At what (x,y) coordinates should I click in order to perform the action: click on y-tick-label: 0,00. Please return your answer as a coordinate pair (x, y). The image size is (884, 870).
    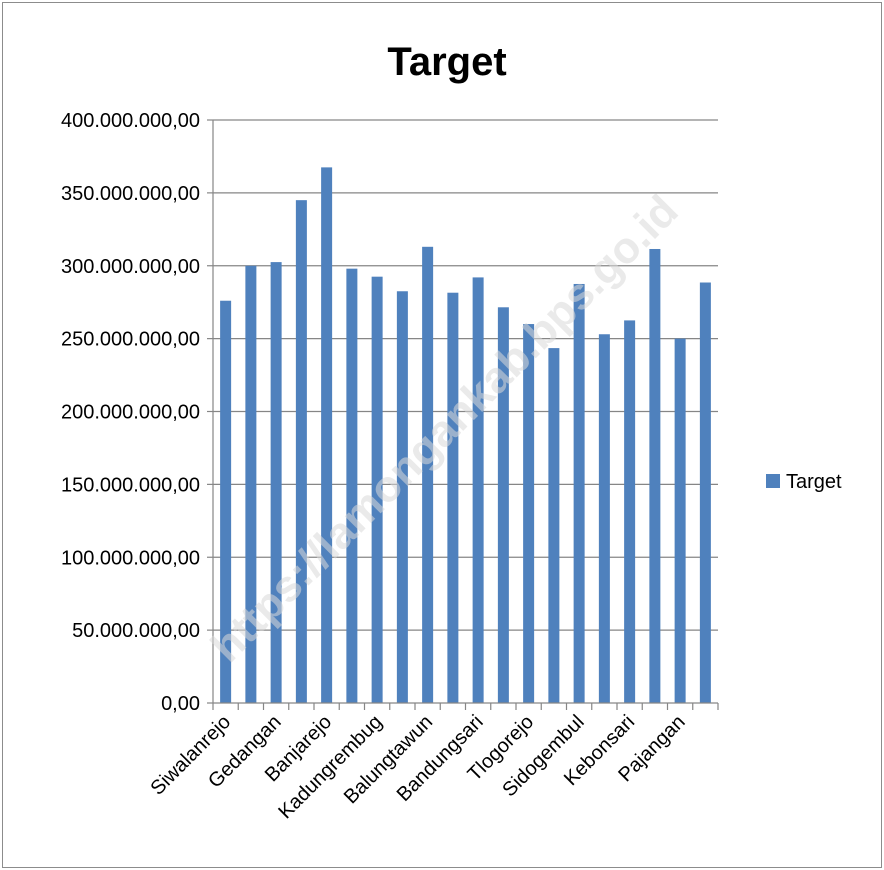
    Looking at the image, I should click on (180, 704).